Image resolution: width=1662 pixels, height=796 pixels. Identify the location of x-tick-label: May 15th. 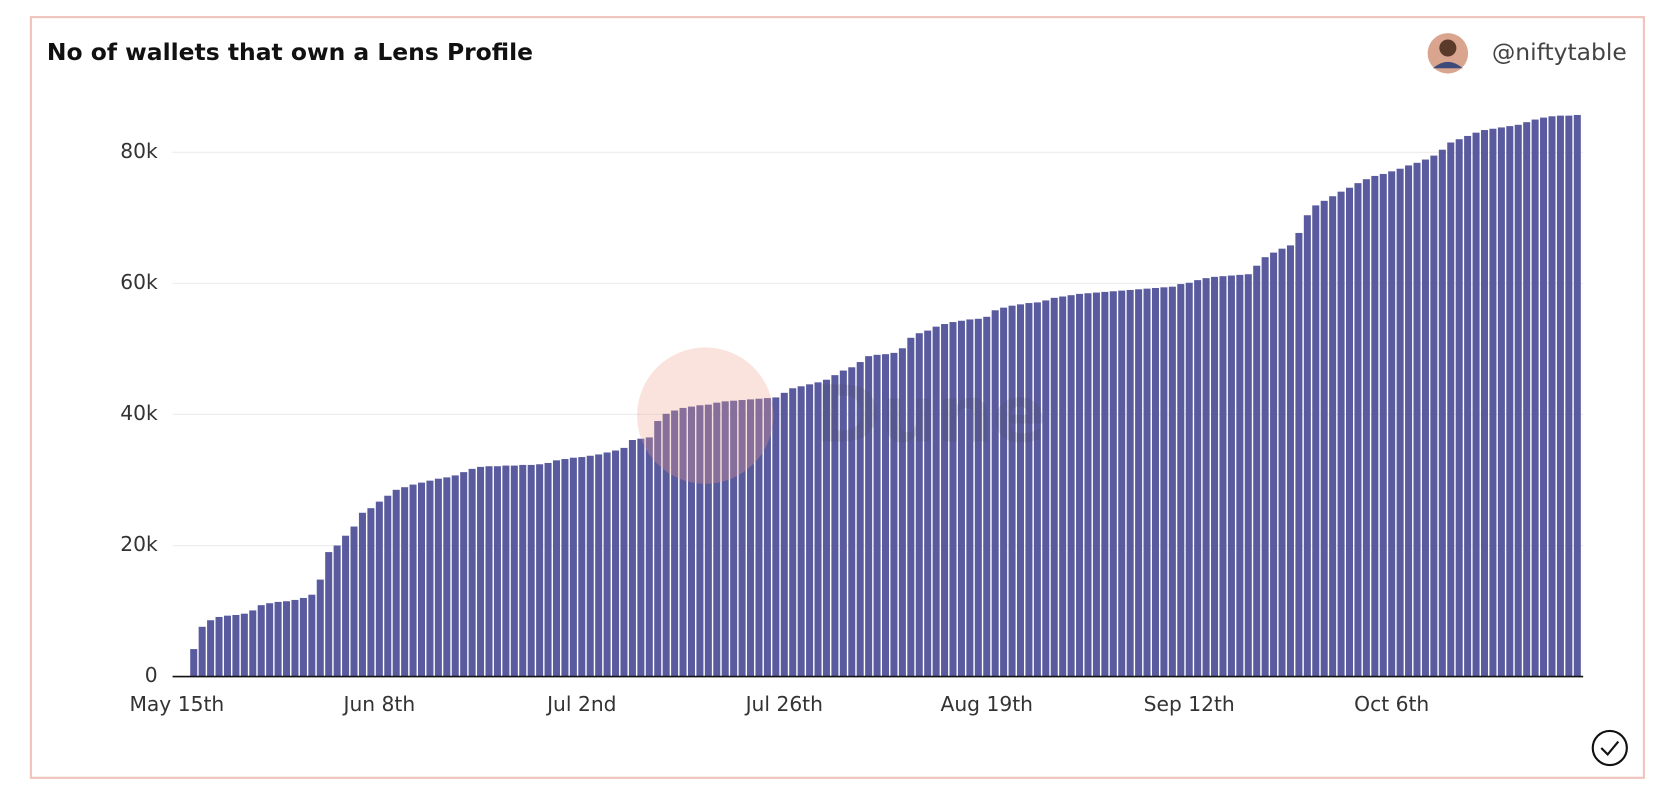
(176, 704).